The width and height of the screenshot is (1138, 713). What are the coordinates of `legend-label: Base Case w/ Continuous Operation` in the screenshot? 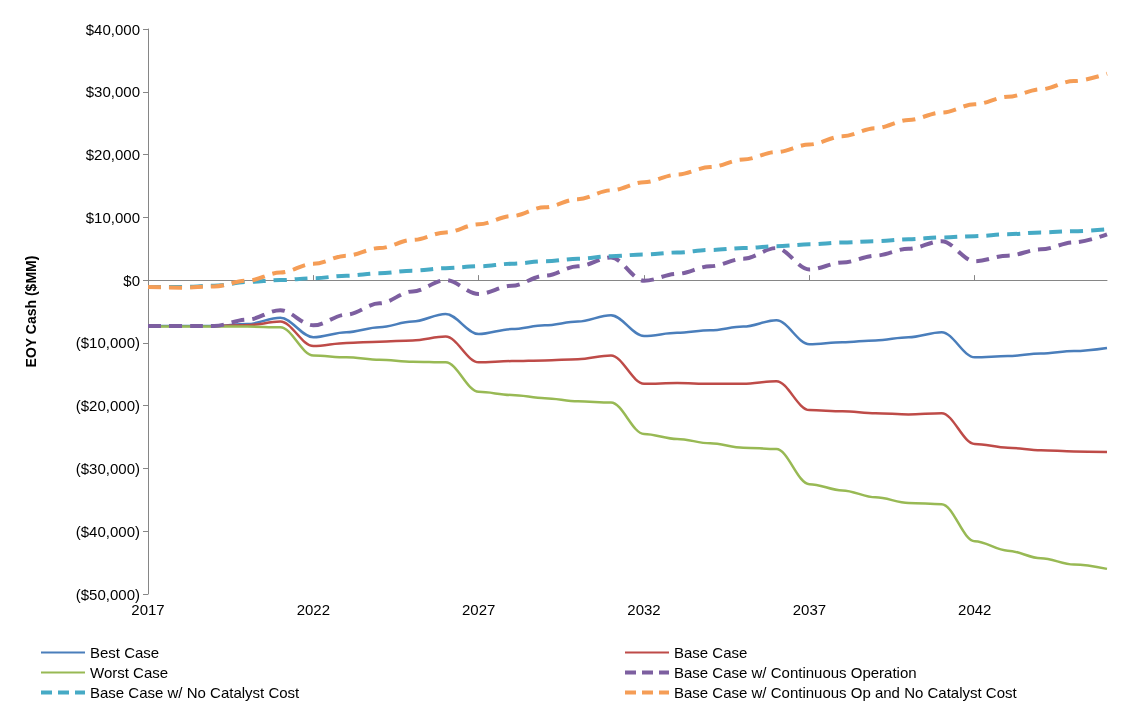 It's located at (795, 672).